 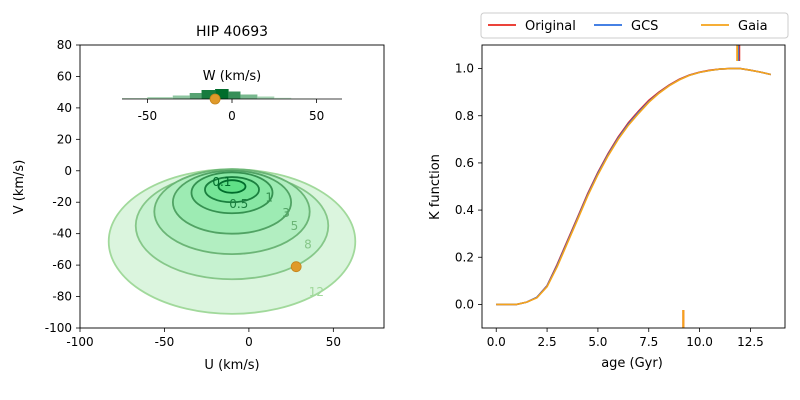 I want to click on left-x-tick-label: -50, so click(x=165, y=342).